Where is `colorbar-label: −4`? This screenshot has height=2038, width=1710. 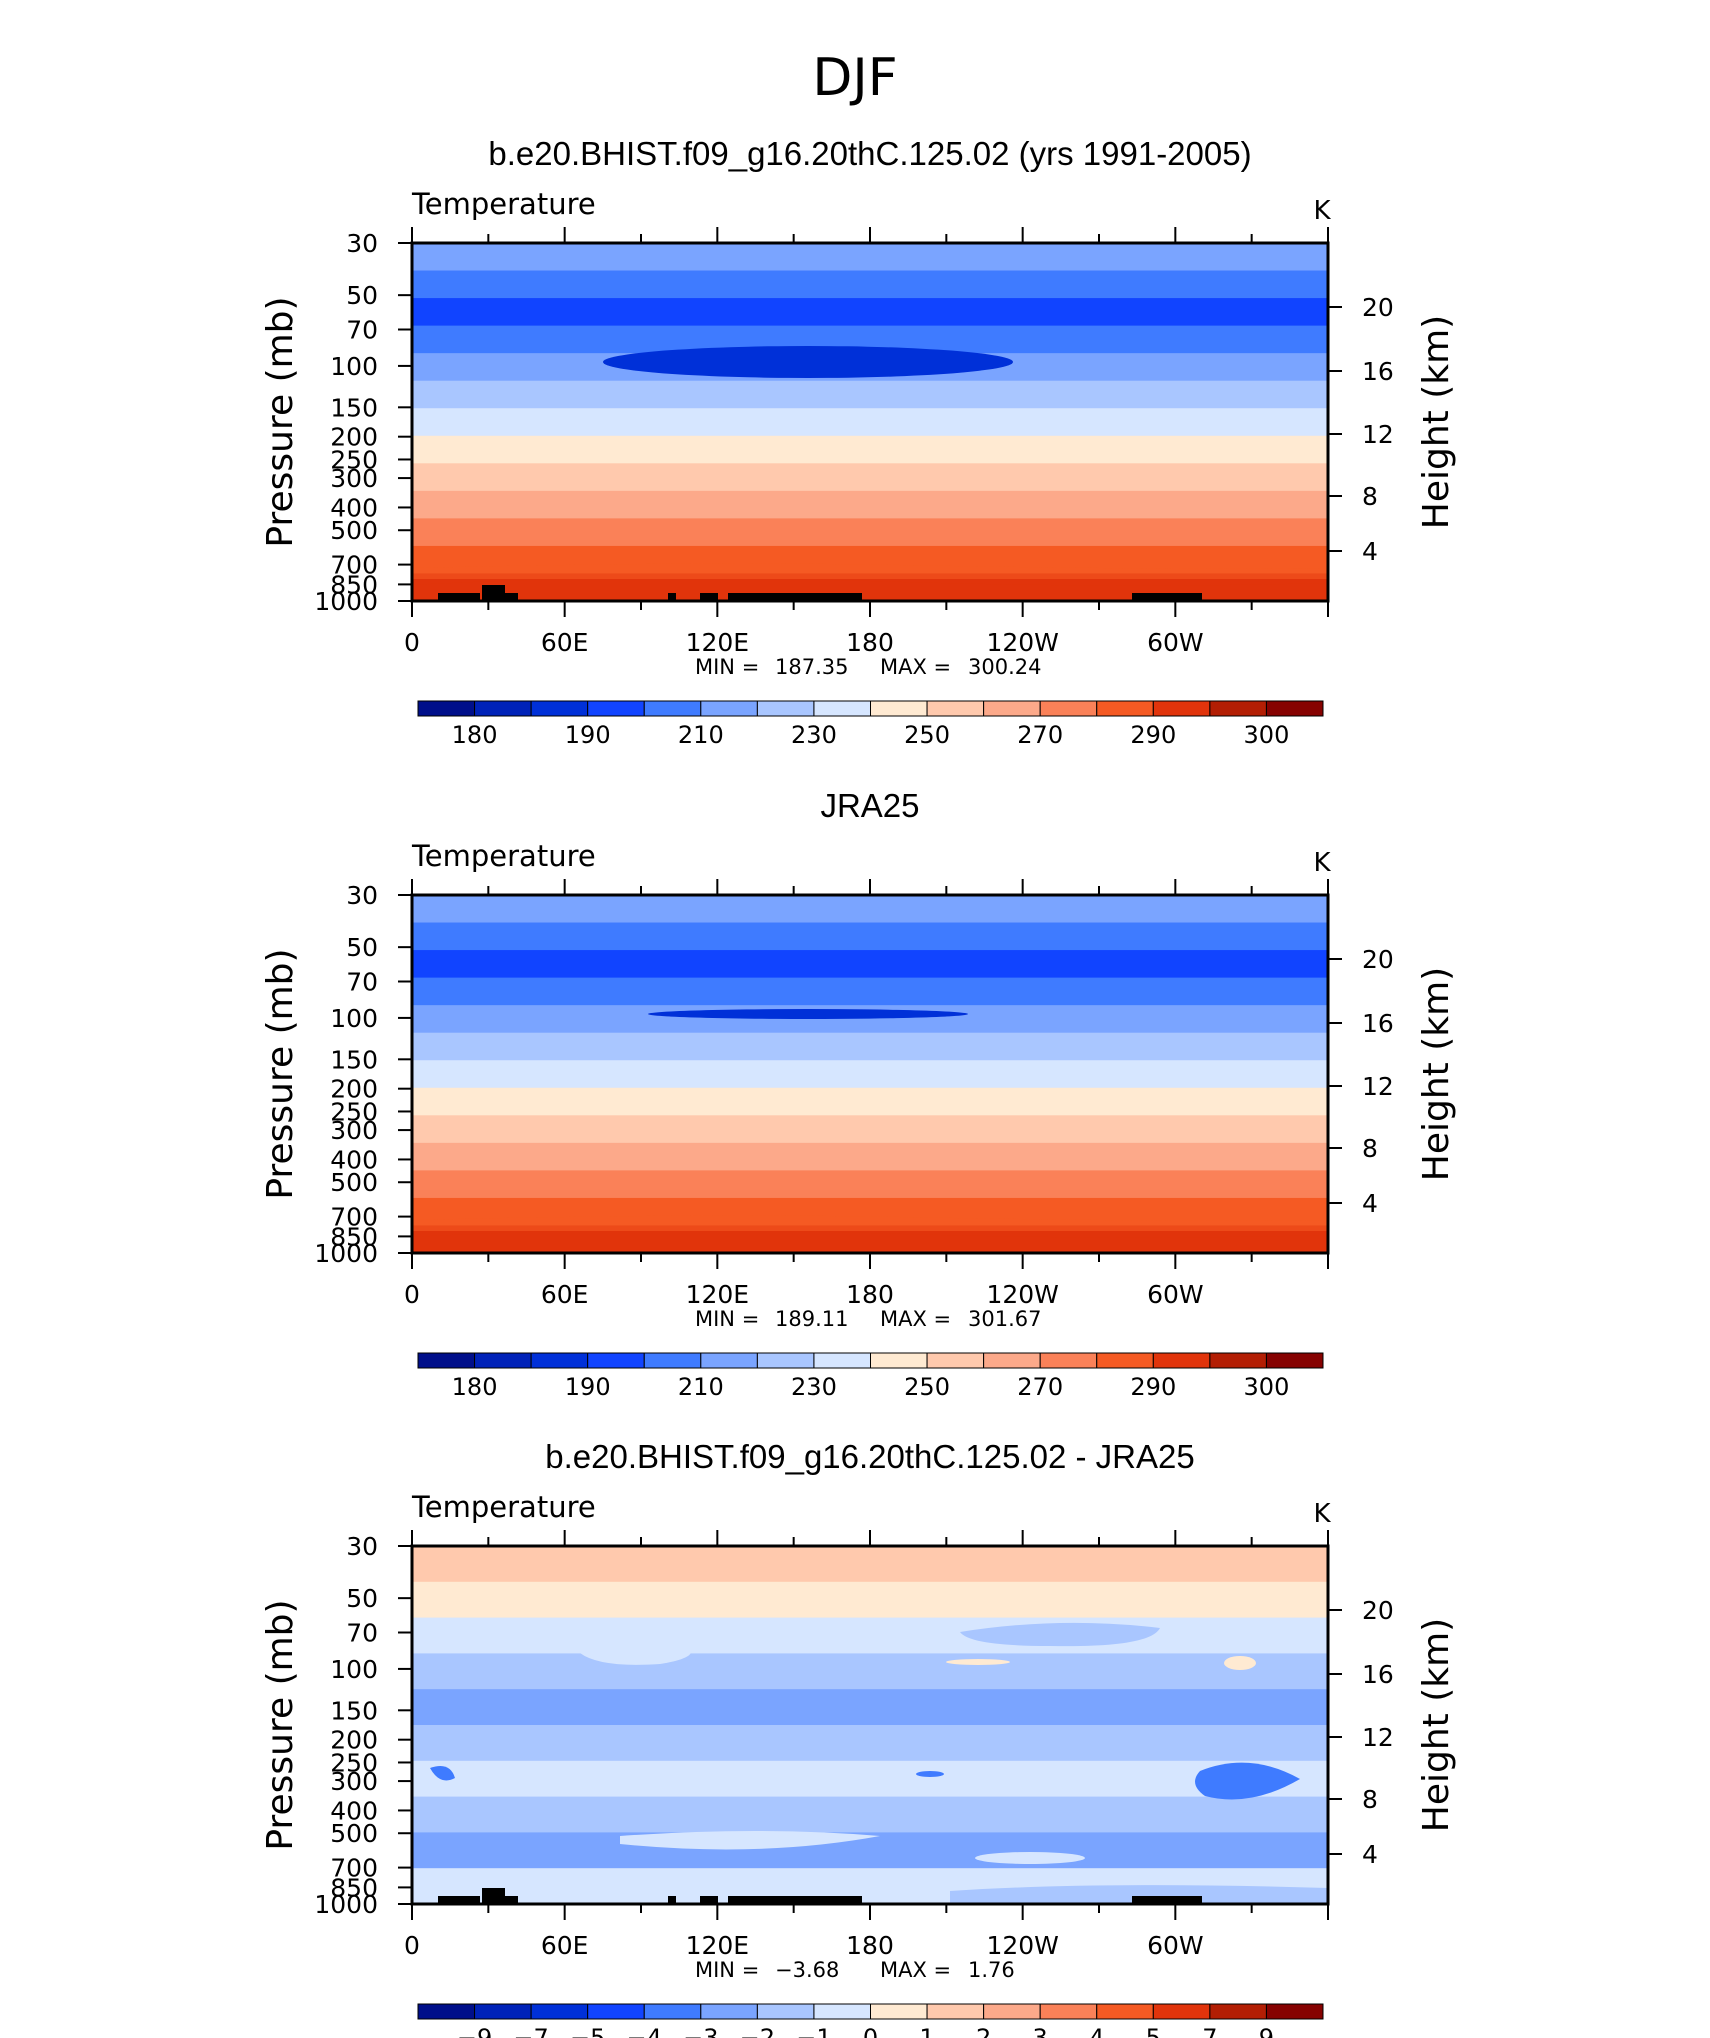
colorbar-label: −4 is located at coordinates (644, 2031).